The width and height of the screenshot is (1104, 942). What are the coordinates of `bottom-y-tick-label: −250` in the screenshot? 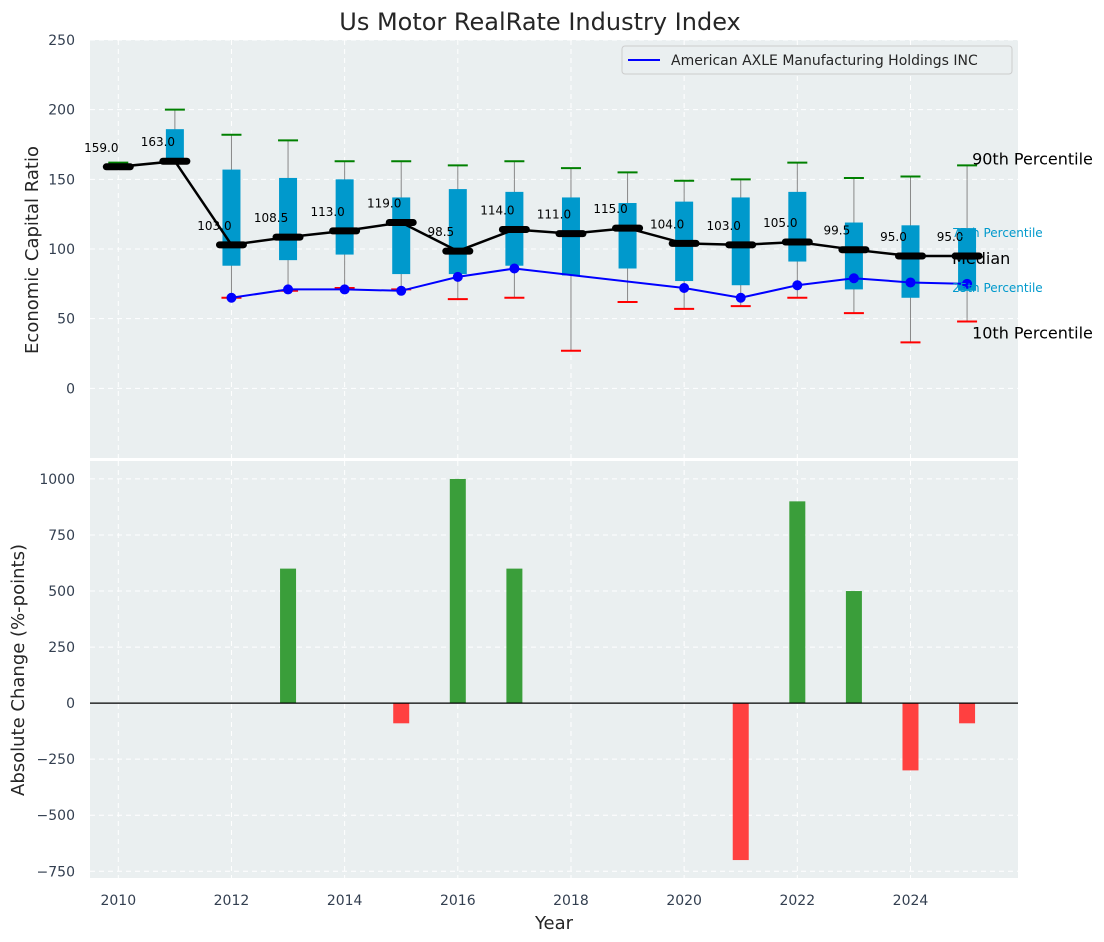 It's located at (56, 760).